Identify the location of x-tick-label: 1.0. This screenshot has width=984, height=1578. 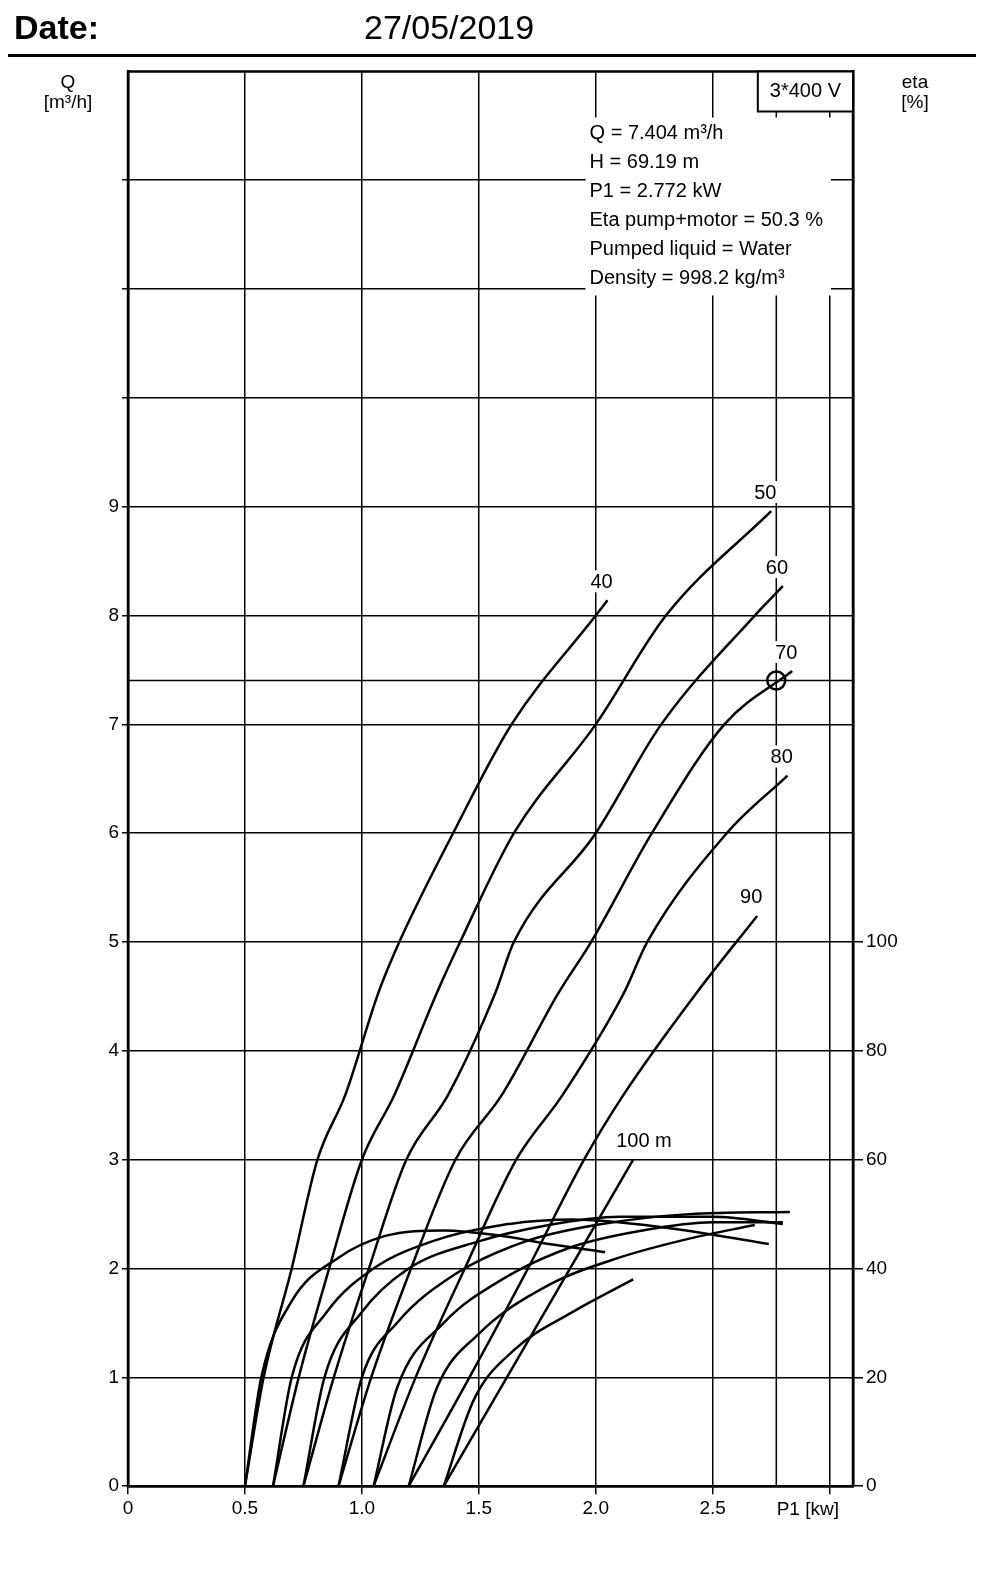
(362, 1507).